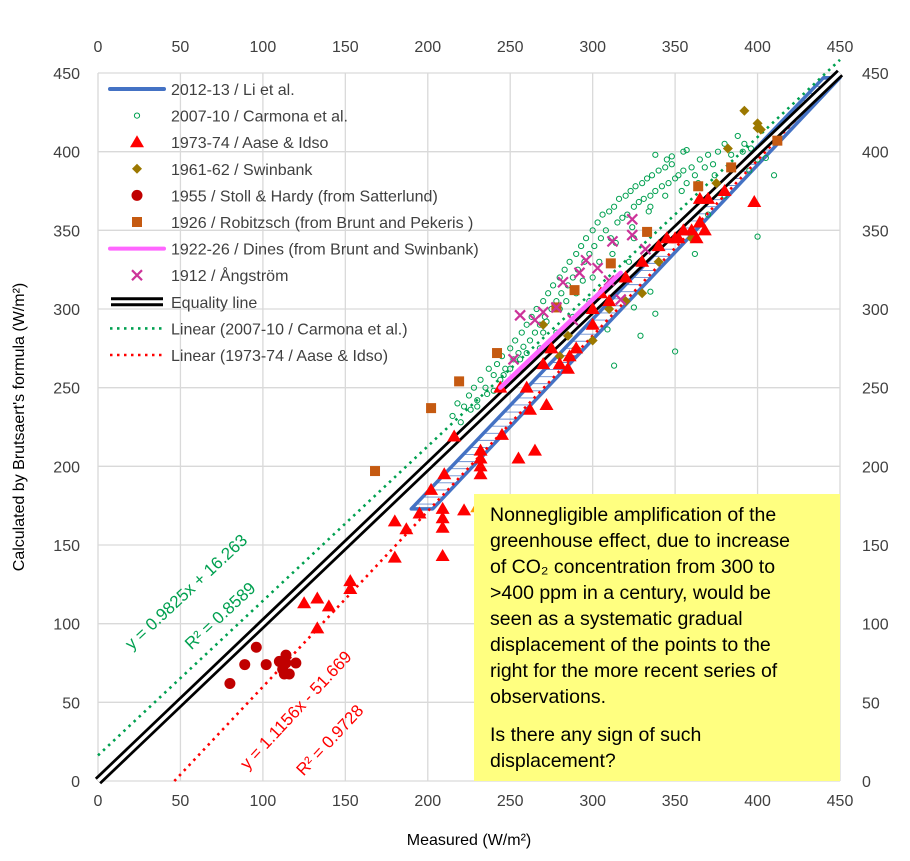 The width and height of the screenshot is (910, 861). What do you see at coordinates (263, 665) in the screenshot?
I see `stoll-series` at bounding box center [263, 665].